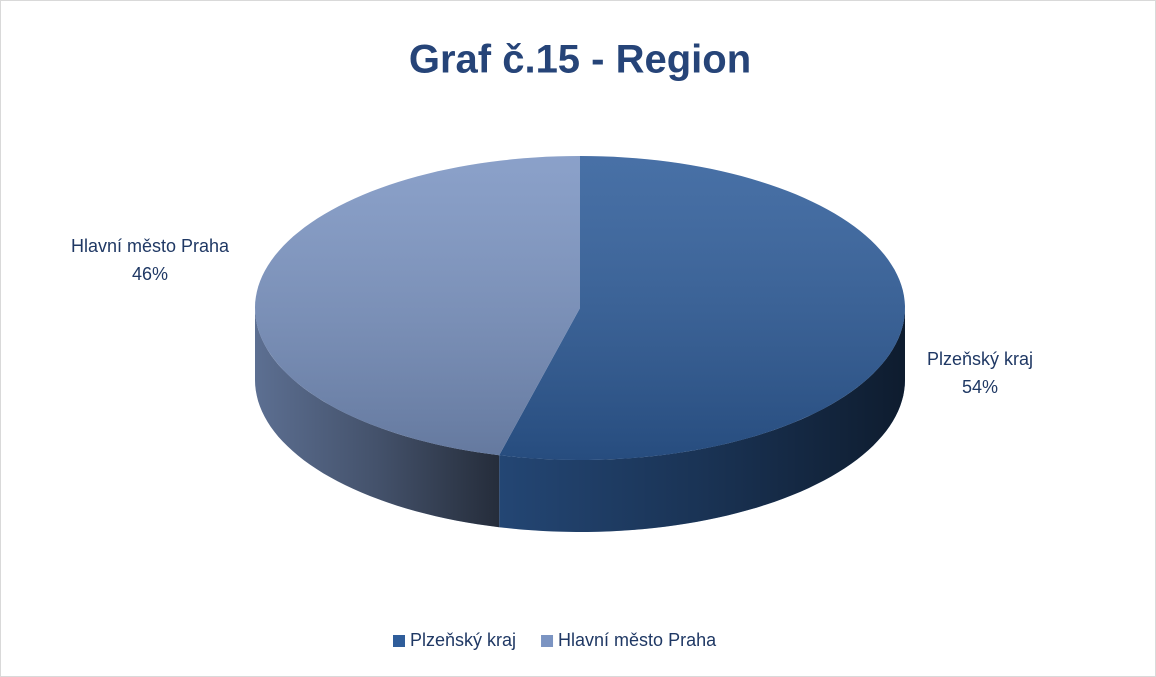 The width and height of the screenshot is (1156, 677). I want to click on data-label-category: Hlavní město Praha, so click(150, 246).